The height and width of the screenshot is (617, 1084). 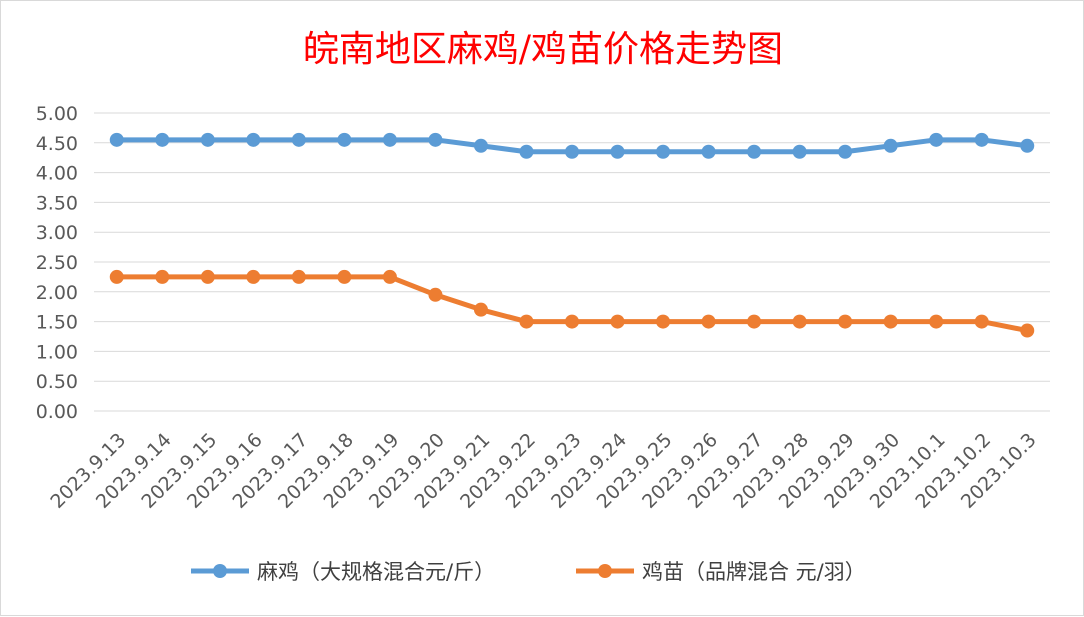 What do you see at coordinates (57, 203) in the screenshot?
I see `y-tick-label: 3.50` at bounding box center [57, 203].